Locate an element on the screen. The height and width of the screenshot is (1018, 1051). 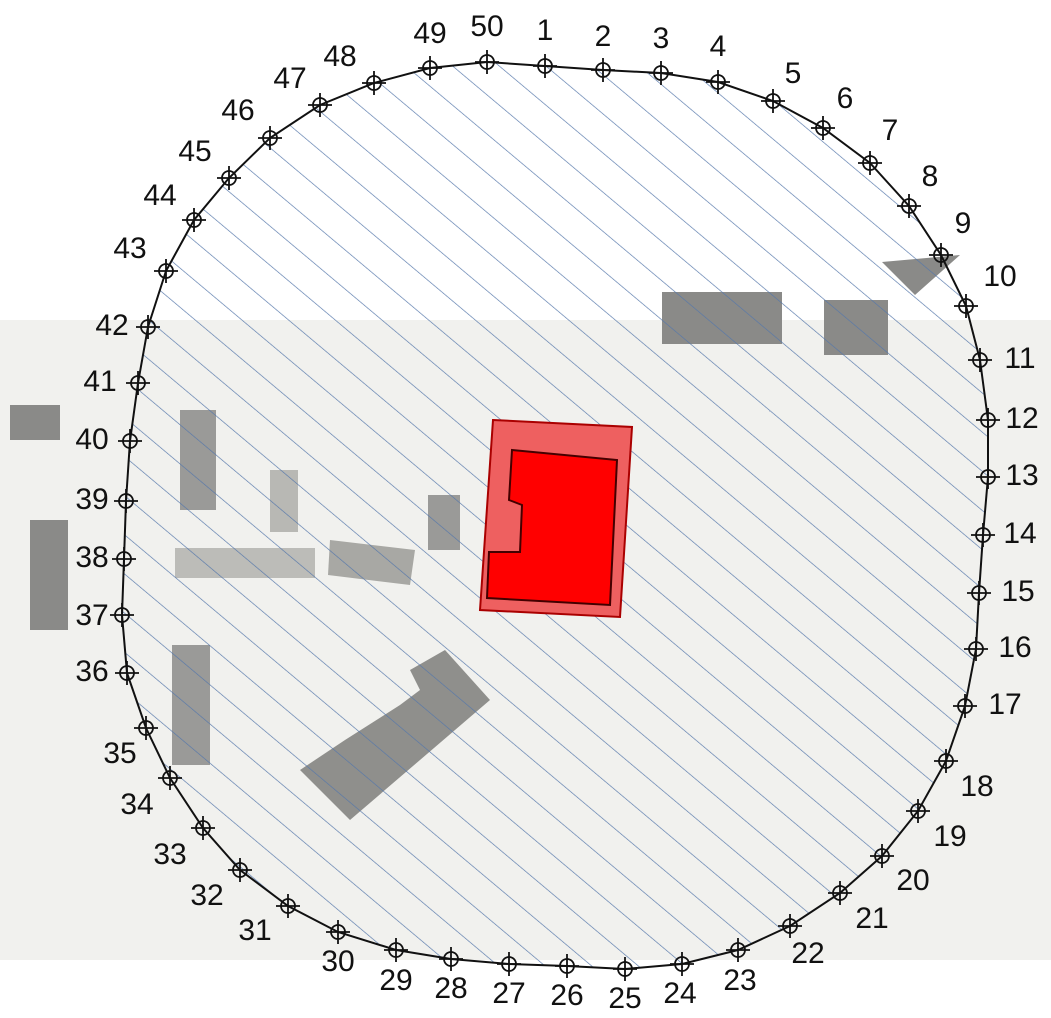
point-label: 14 is located at coordinates (1019, 533).